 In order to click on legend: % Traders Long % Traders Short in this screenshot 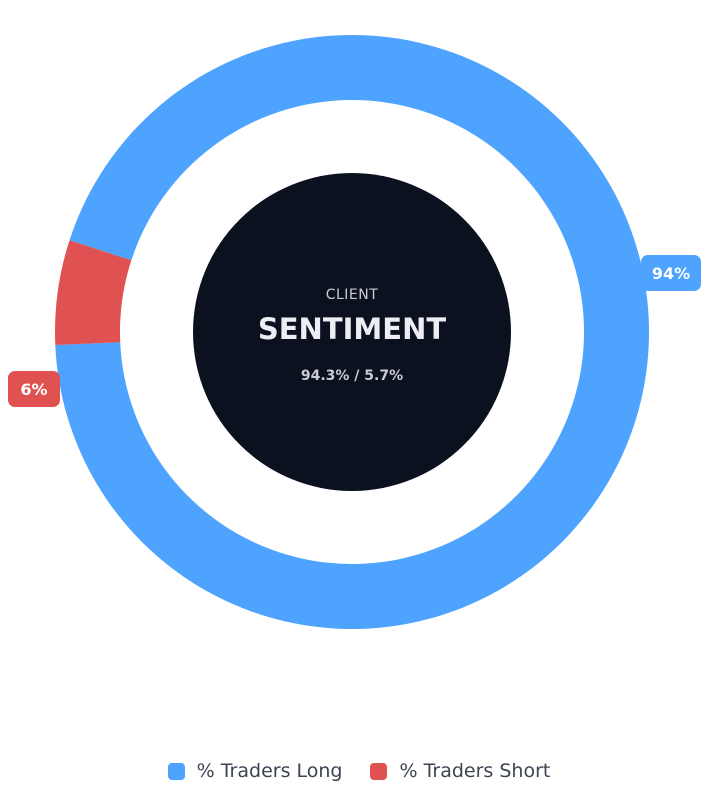, I will do `click(359, 771)`.